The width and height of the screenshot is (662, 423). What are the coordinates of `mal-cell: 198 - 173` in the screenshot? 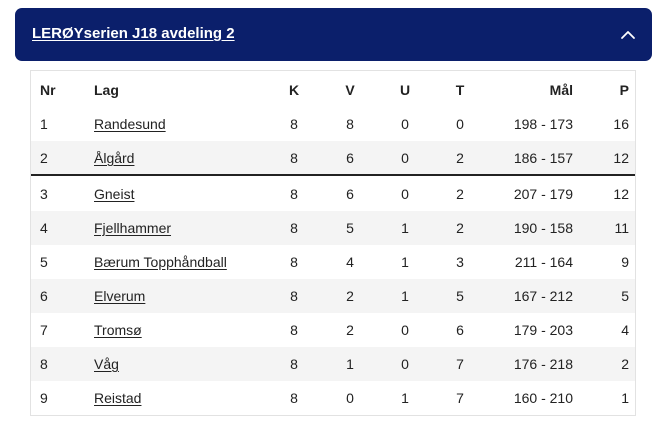 It's located at (543, 124).